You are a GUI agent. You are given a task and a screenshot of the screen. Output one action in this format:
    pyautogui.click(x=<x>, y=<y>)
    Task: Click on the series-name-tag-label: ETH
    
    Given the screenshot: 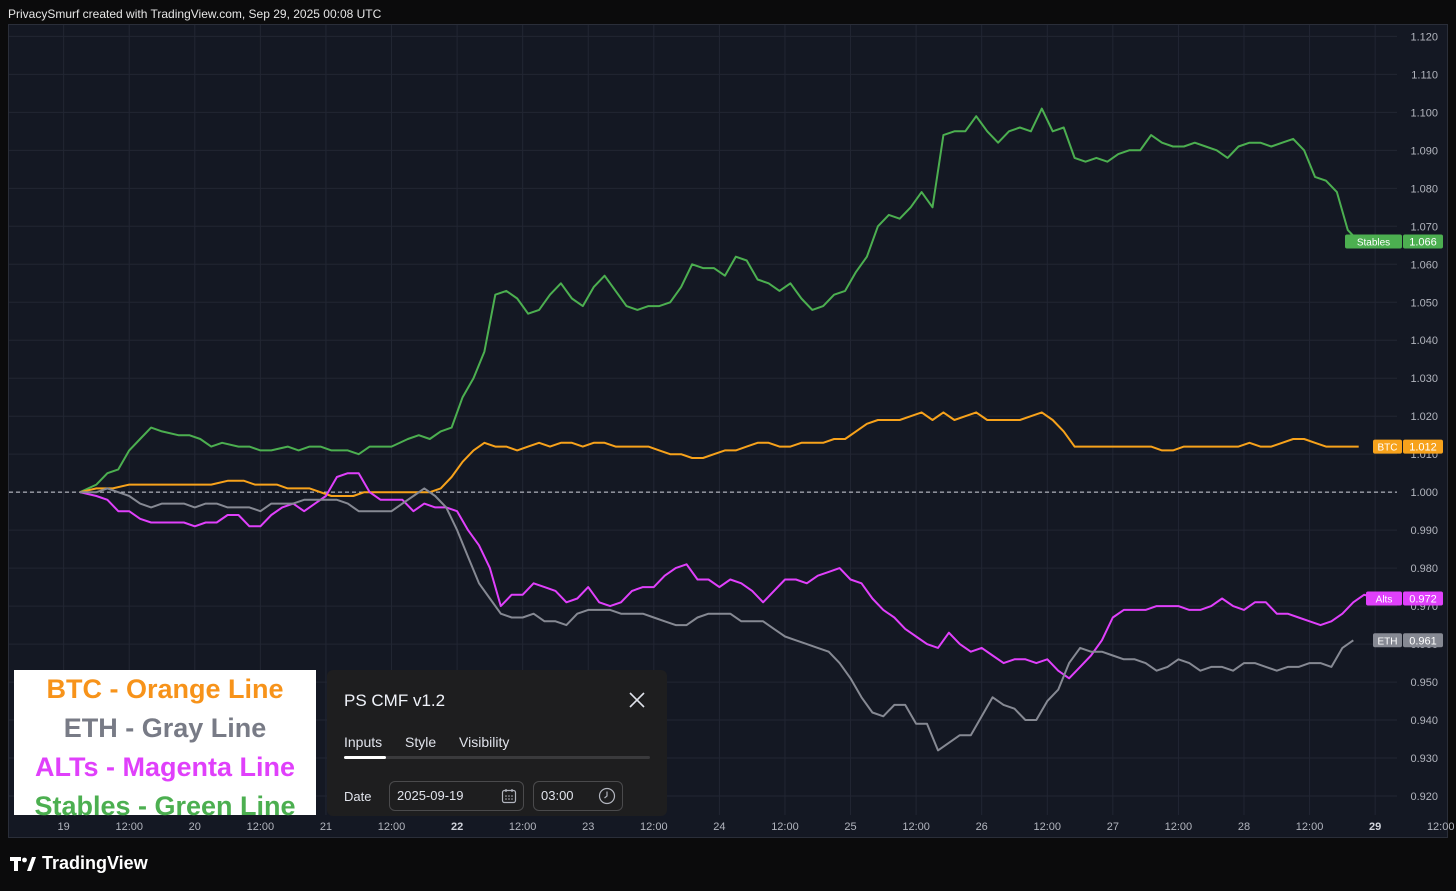 What is the action you would take?
    pyautogui.click(x=1388, y=641)
    